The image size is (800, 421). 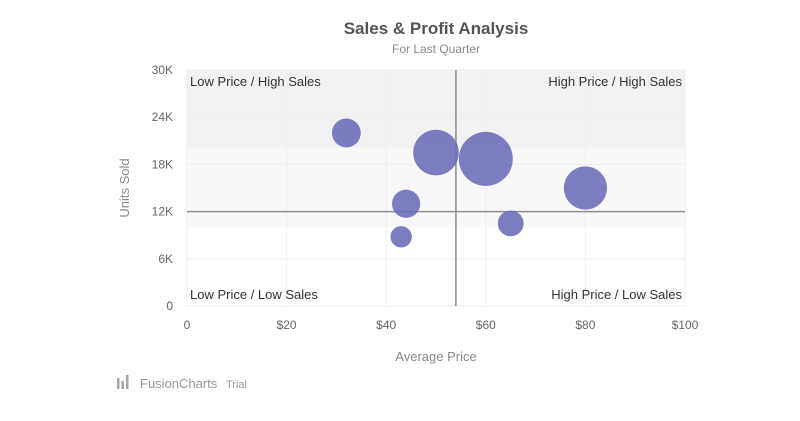 What do you see at coordinates (163, 188) in the screenshot?
I see `y-axis-ticks: 0 6K 12K 18K 24K 30K` at bounding box center [163, 188].